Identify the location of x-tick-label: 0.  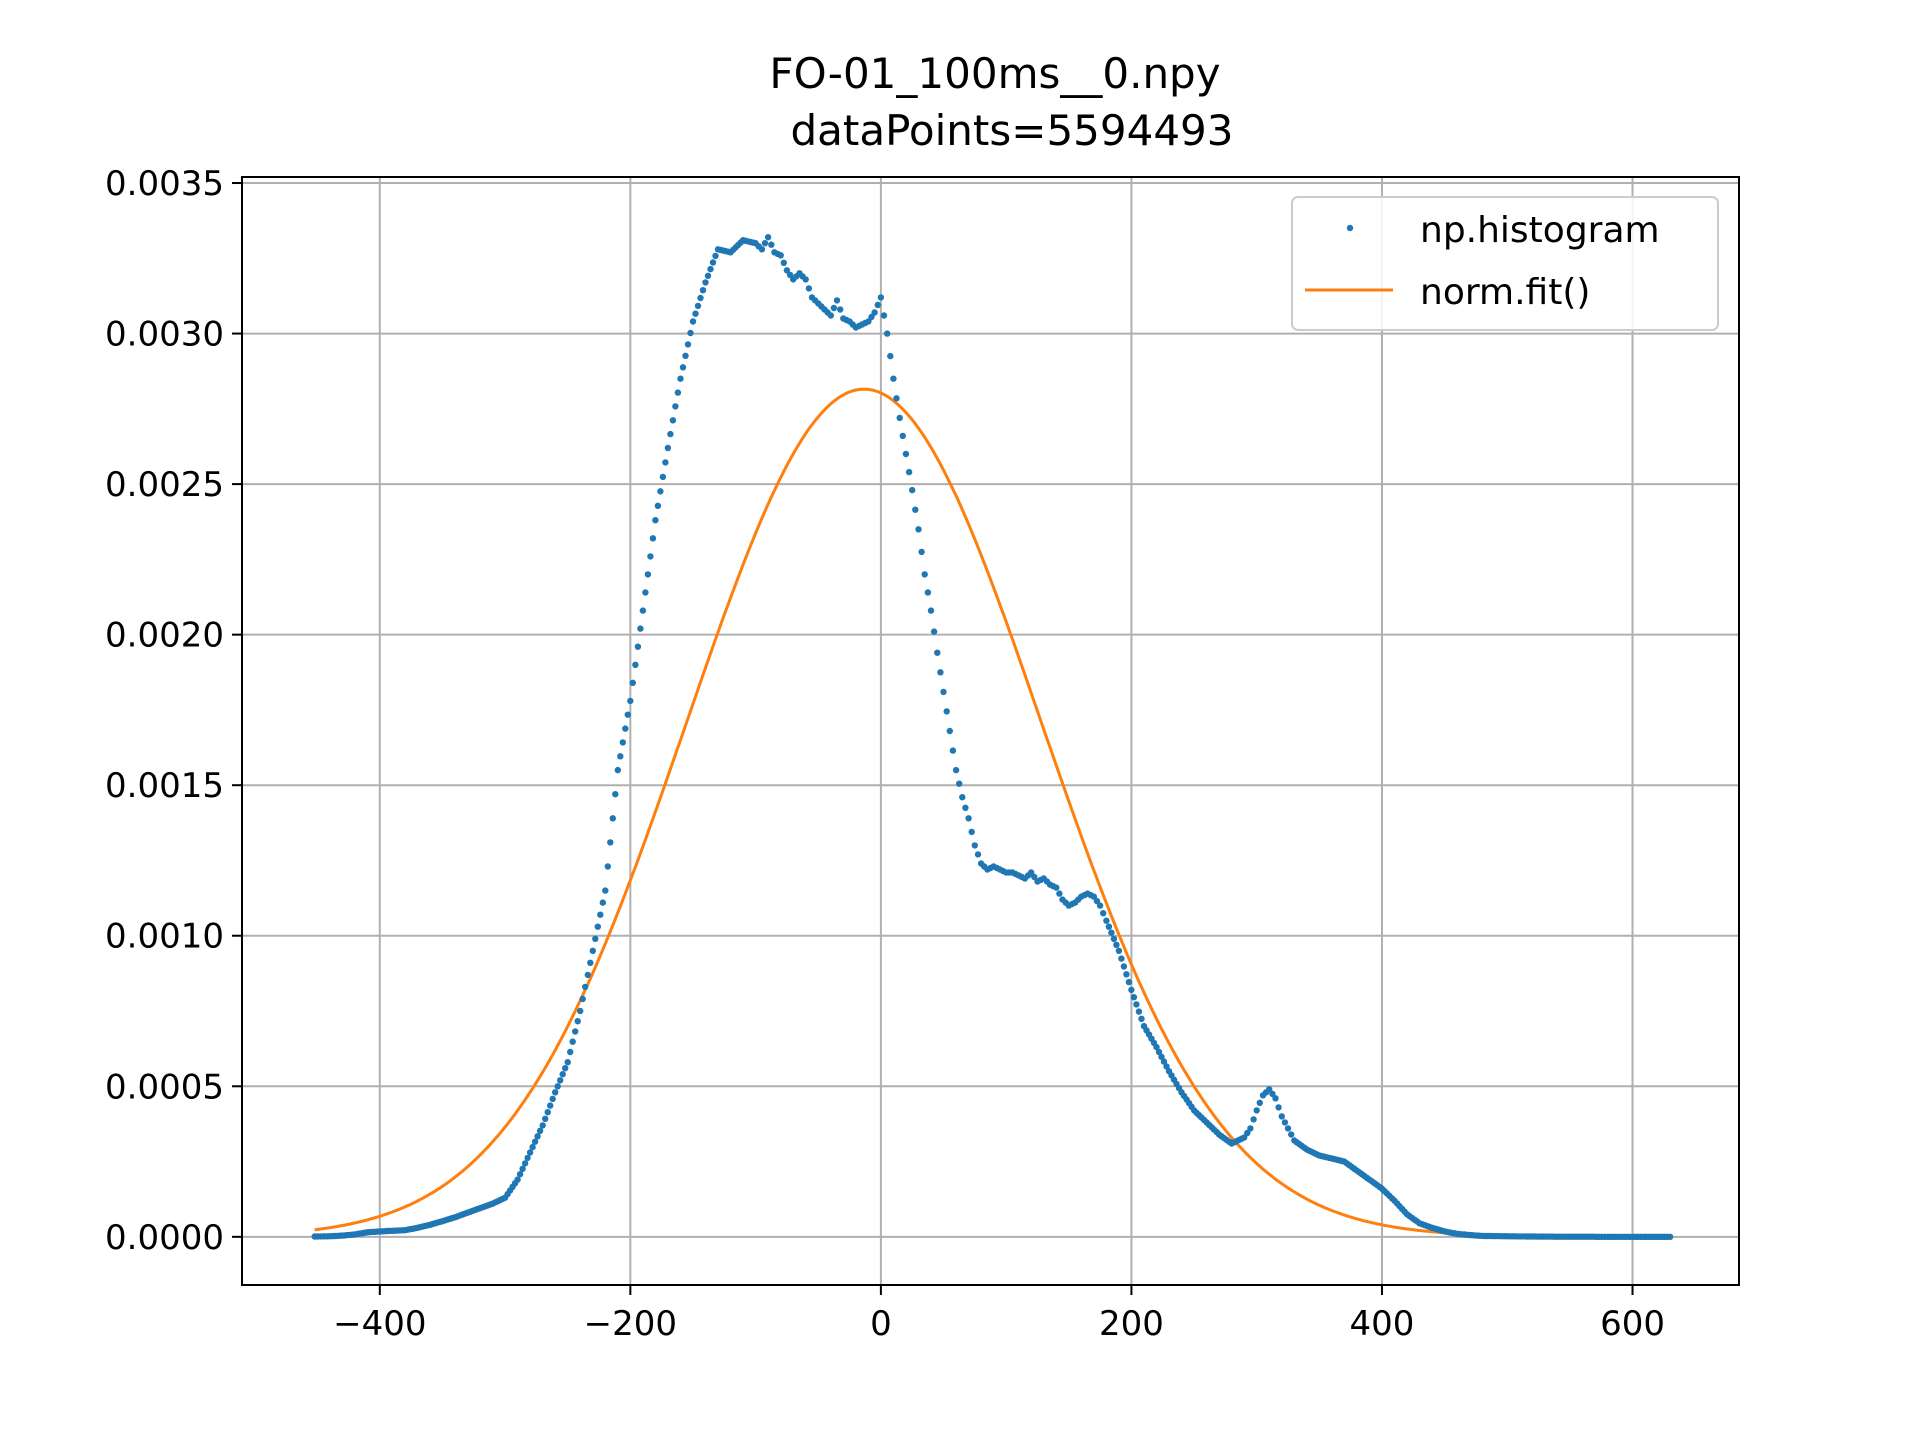
(881, 1324).